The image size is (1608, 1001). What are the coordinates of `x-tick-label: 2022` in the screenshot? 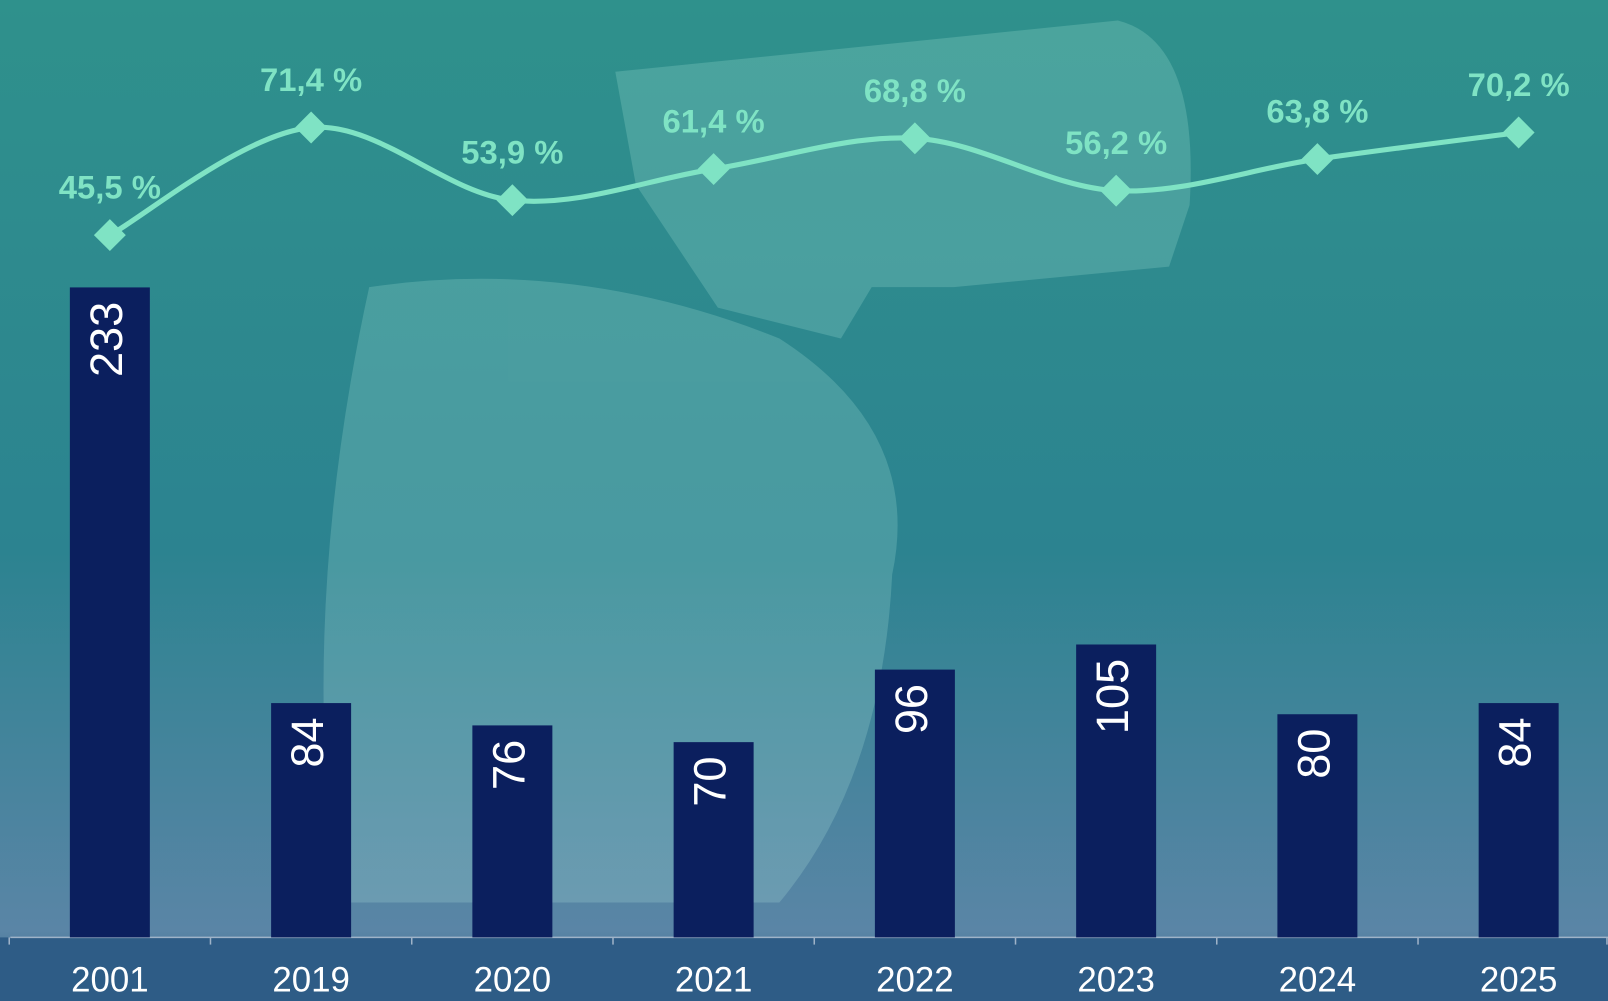 It's located at (915, 980).